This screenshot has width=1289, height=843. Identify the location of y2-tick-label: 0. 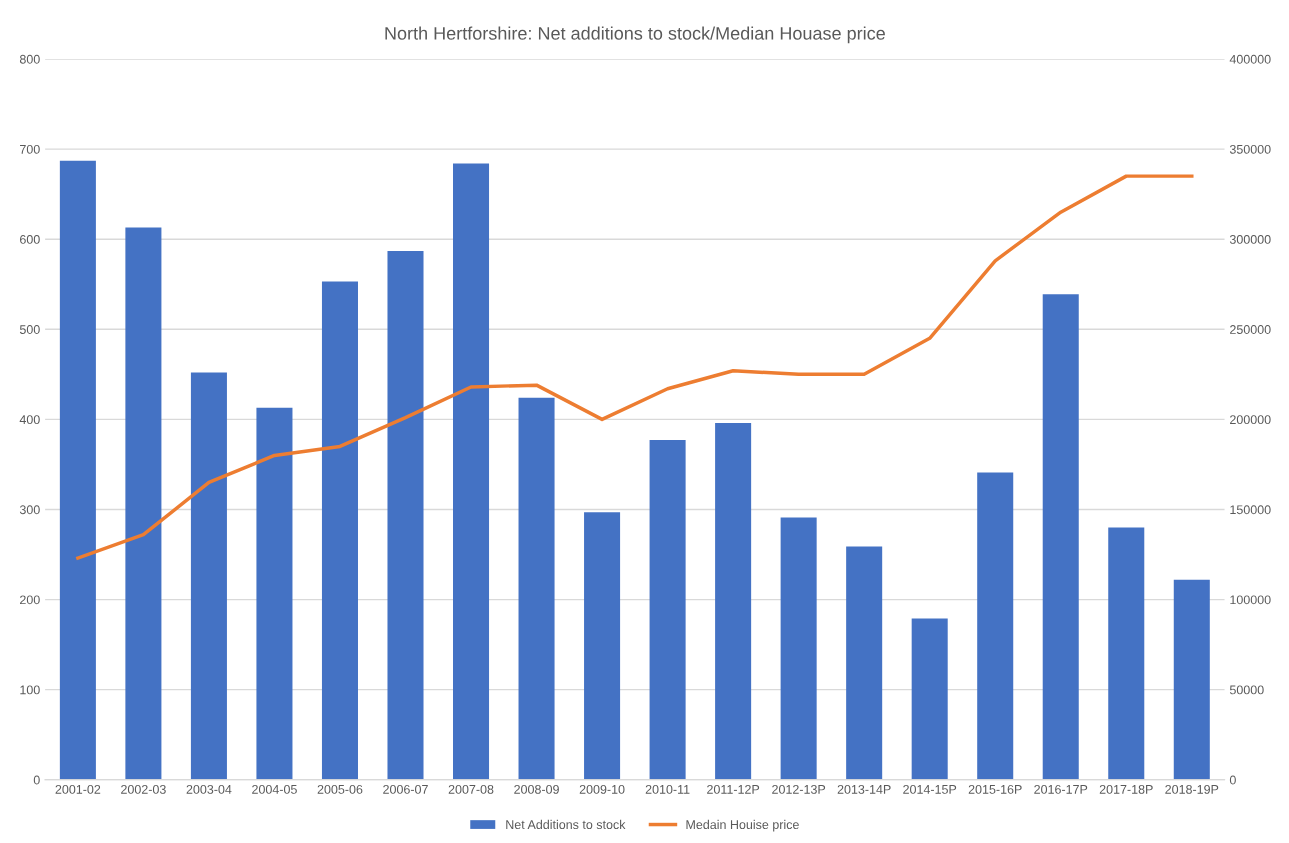
(1232, 780).